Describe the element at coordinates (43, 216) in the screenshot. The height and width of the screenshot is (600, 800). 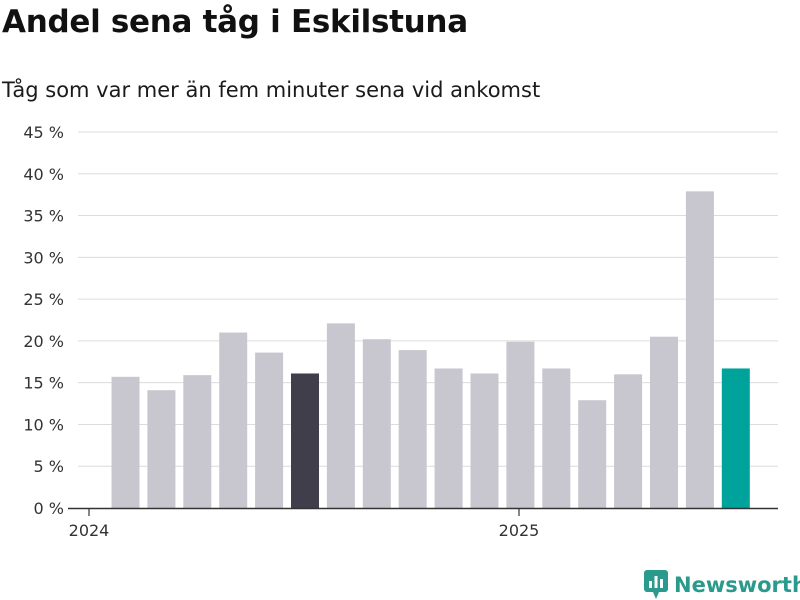
I see `y-tick-label: 35 %` at that location.